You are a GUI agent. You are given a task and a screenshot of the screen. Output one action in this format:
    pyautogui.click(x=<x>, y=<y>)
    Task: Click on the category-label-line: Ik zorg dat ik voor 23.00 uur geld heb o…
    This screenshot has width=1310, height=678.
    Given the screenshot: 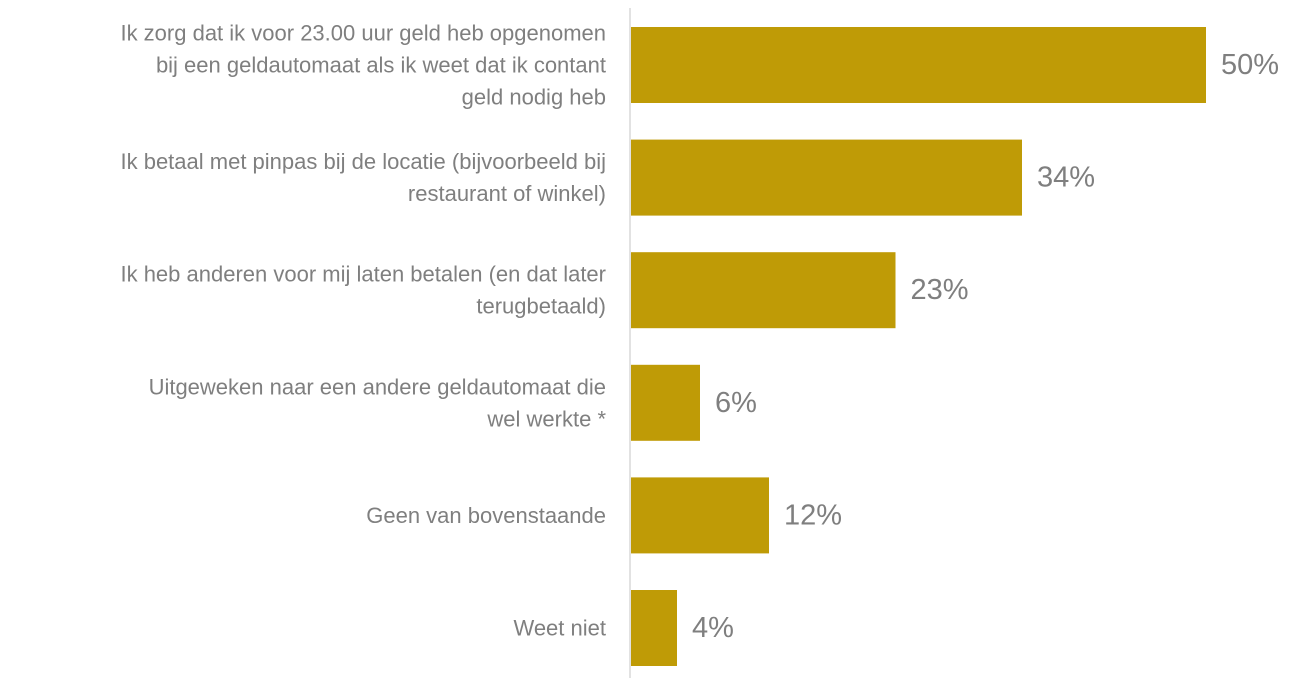 What is the action you would take?
    pyautogui.click(x=363, y=33)
    